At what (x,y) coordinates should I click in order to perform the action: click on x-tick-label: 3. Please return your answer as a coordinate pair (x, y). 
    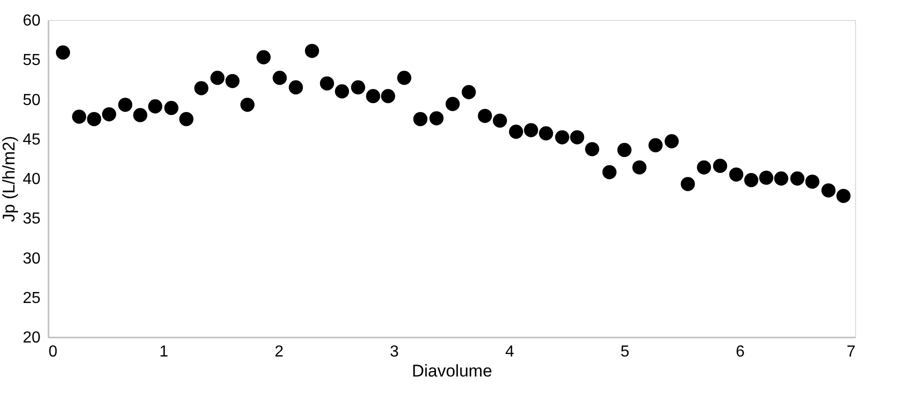
    Looking at the image, I should click on (394, 352).